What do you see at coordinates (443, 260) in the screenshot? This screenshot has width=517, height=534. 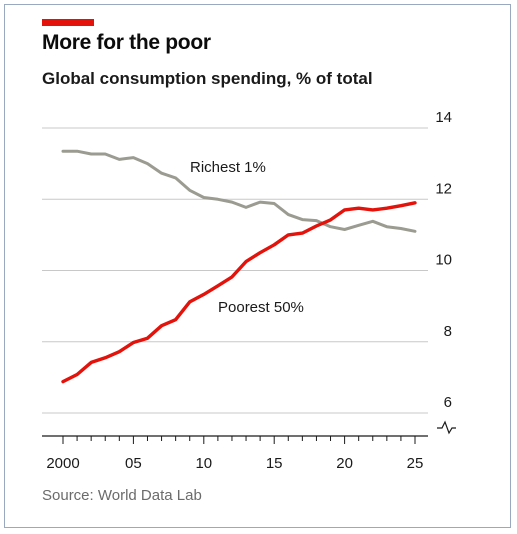 I see `y-tick-label-10: 10` at bounding box center [443, 260].